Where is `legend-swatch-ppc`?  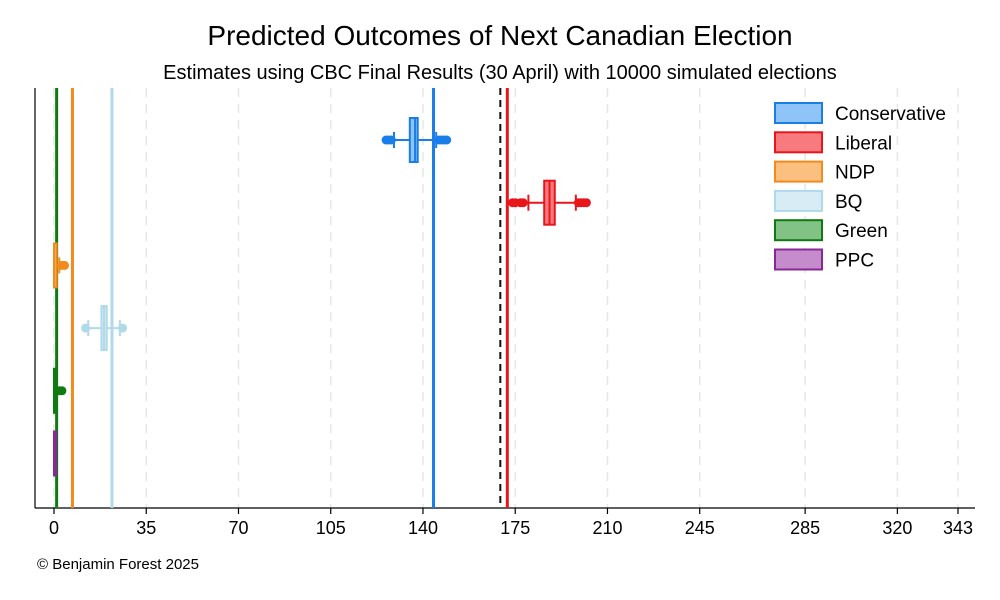
legend-swatch-ppc is located at coordinates (798, 259).